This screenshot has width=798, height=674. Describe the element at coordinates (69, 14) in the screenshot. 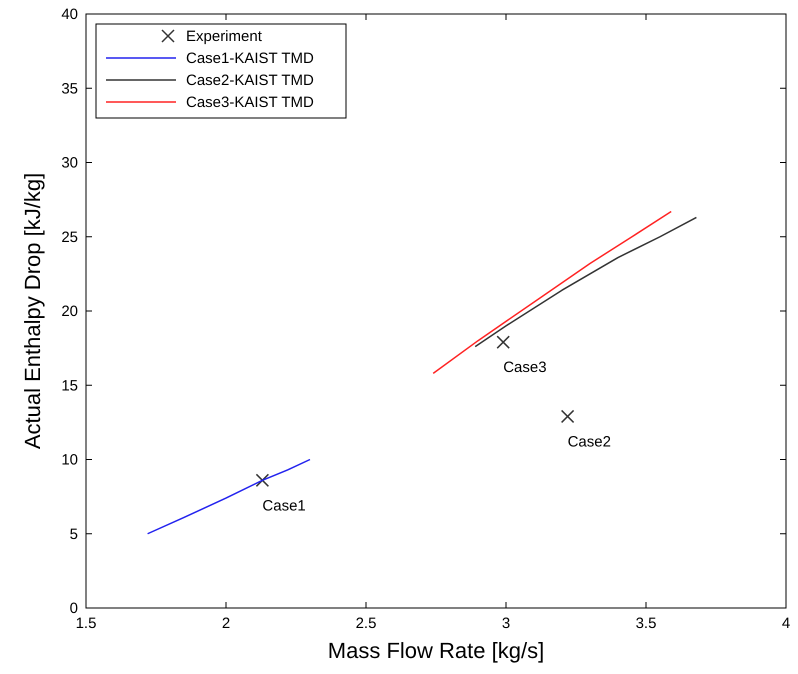

I see `y-tick-label: 40` at that location.